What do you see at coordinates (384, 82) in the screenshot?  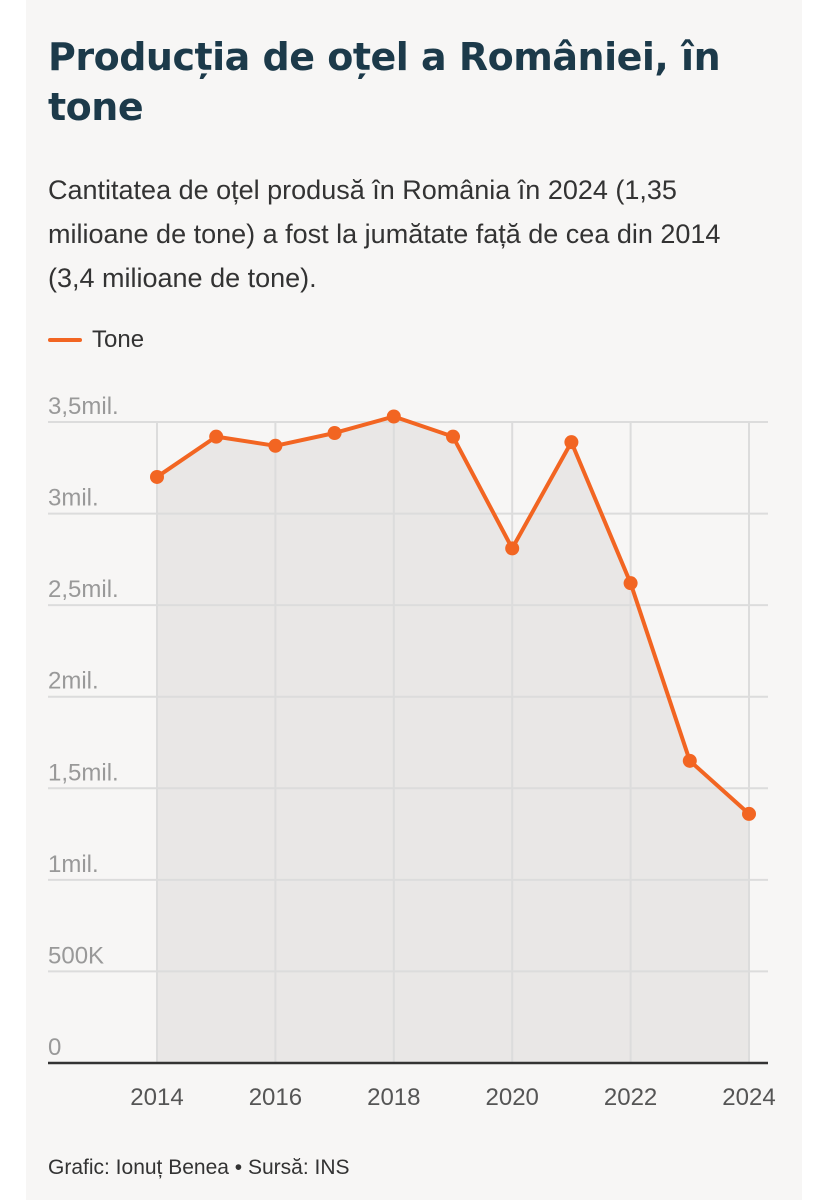 I see `chart-title: Producția de oțel a României, în tone` at bounding box center [384, 82].